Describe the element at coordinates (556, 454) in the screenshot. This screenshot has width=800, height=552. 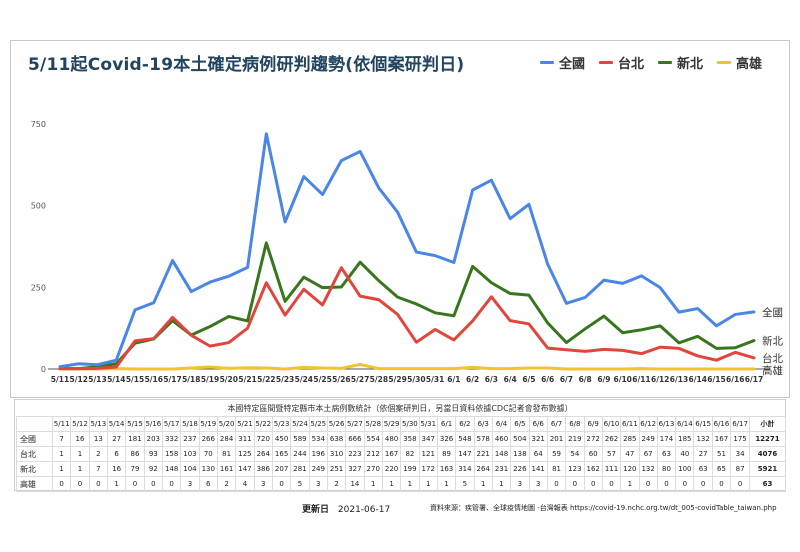
I see `table-cell: 59` at that location.